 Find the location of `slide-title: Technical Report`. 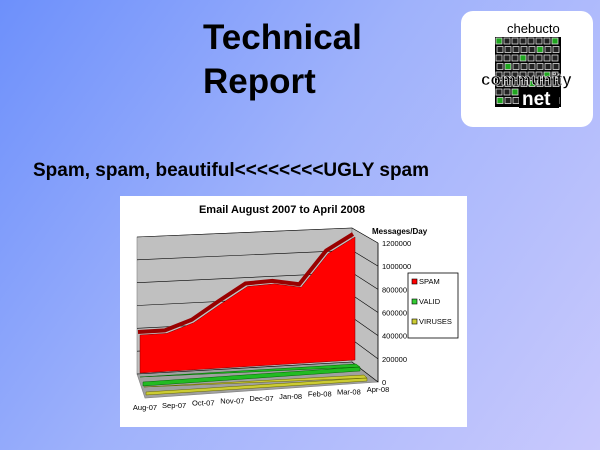

slide-title: Technical Report is located at coordinates (282, 60).